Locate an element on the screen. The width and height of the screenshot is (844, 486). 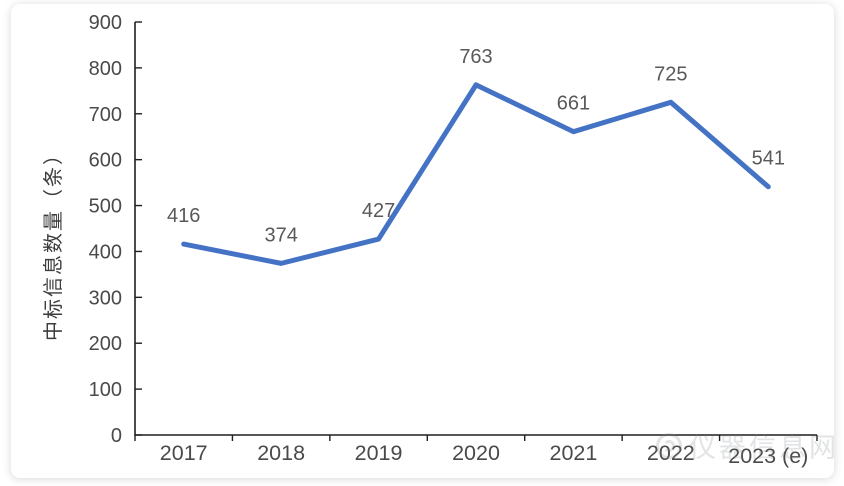
y-axis-title: 中标信息数量（条） is located at coordinates (53, 242).